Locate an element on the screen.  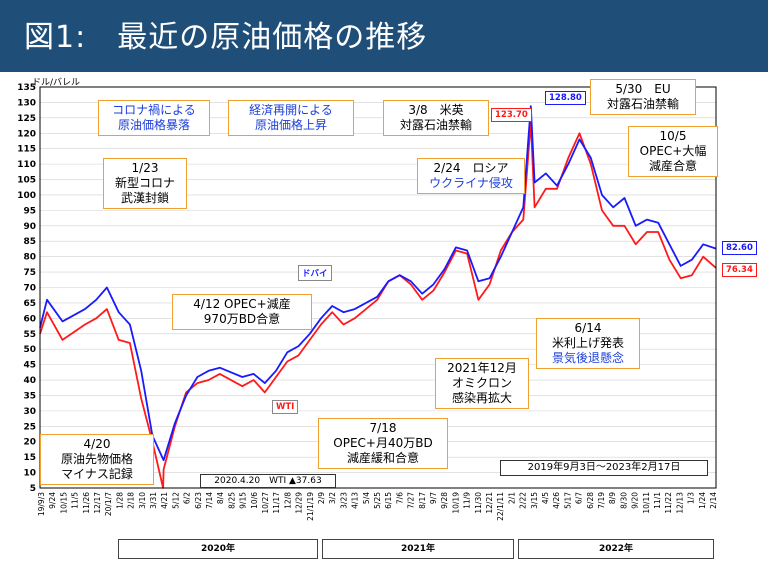
x-tick-label: 8/4 is located at coordinates (220, 498).